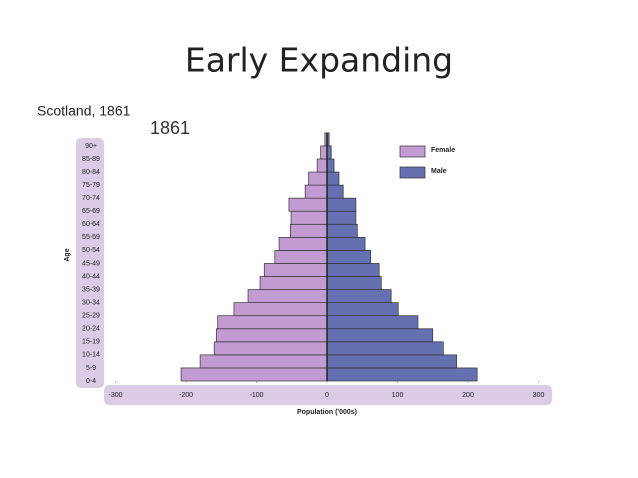 Image resolution: width=638 pixels, height=478 pixels. What do you see at coordinates (91, 159) in the screenshot?
I see `y-tick-label: 85-89` at bounding box center [91, 159].